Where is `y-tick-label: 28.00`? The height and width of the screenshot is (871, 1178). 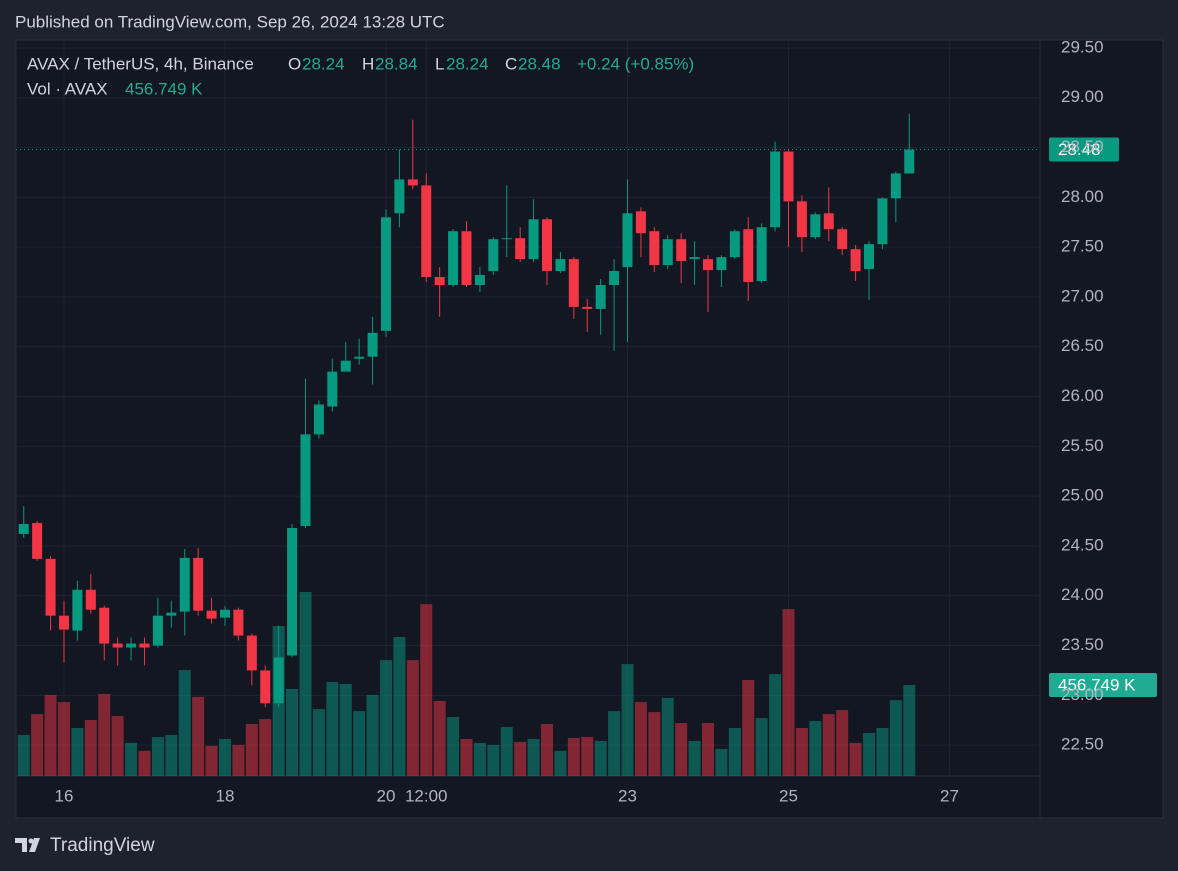
y-tick-label: 28.00 is located at coordinates (1082, 196).